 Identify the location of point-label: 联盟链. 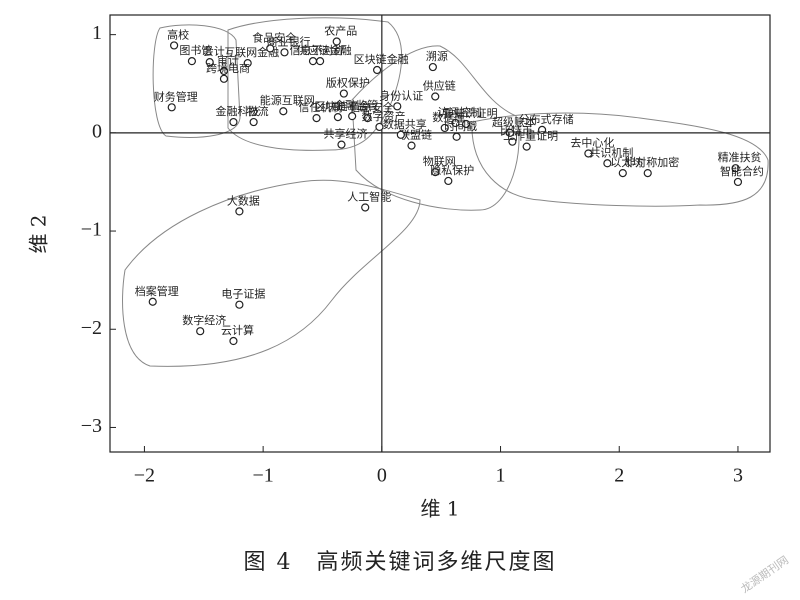
(415, 135).